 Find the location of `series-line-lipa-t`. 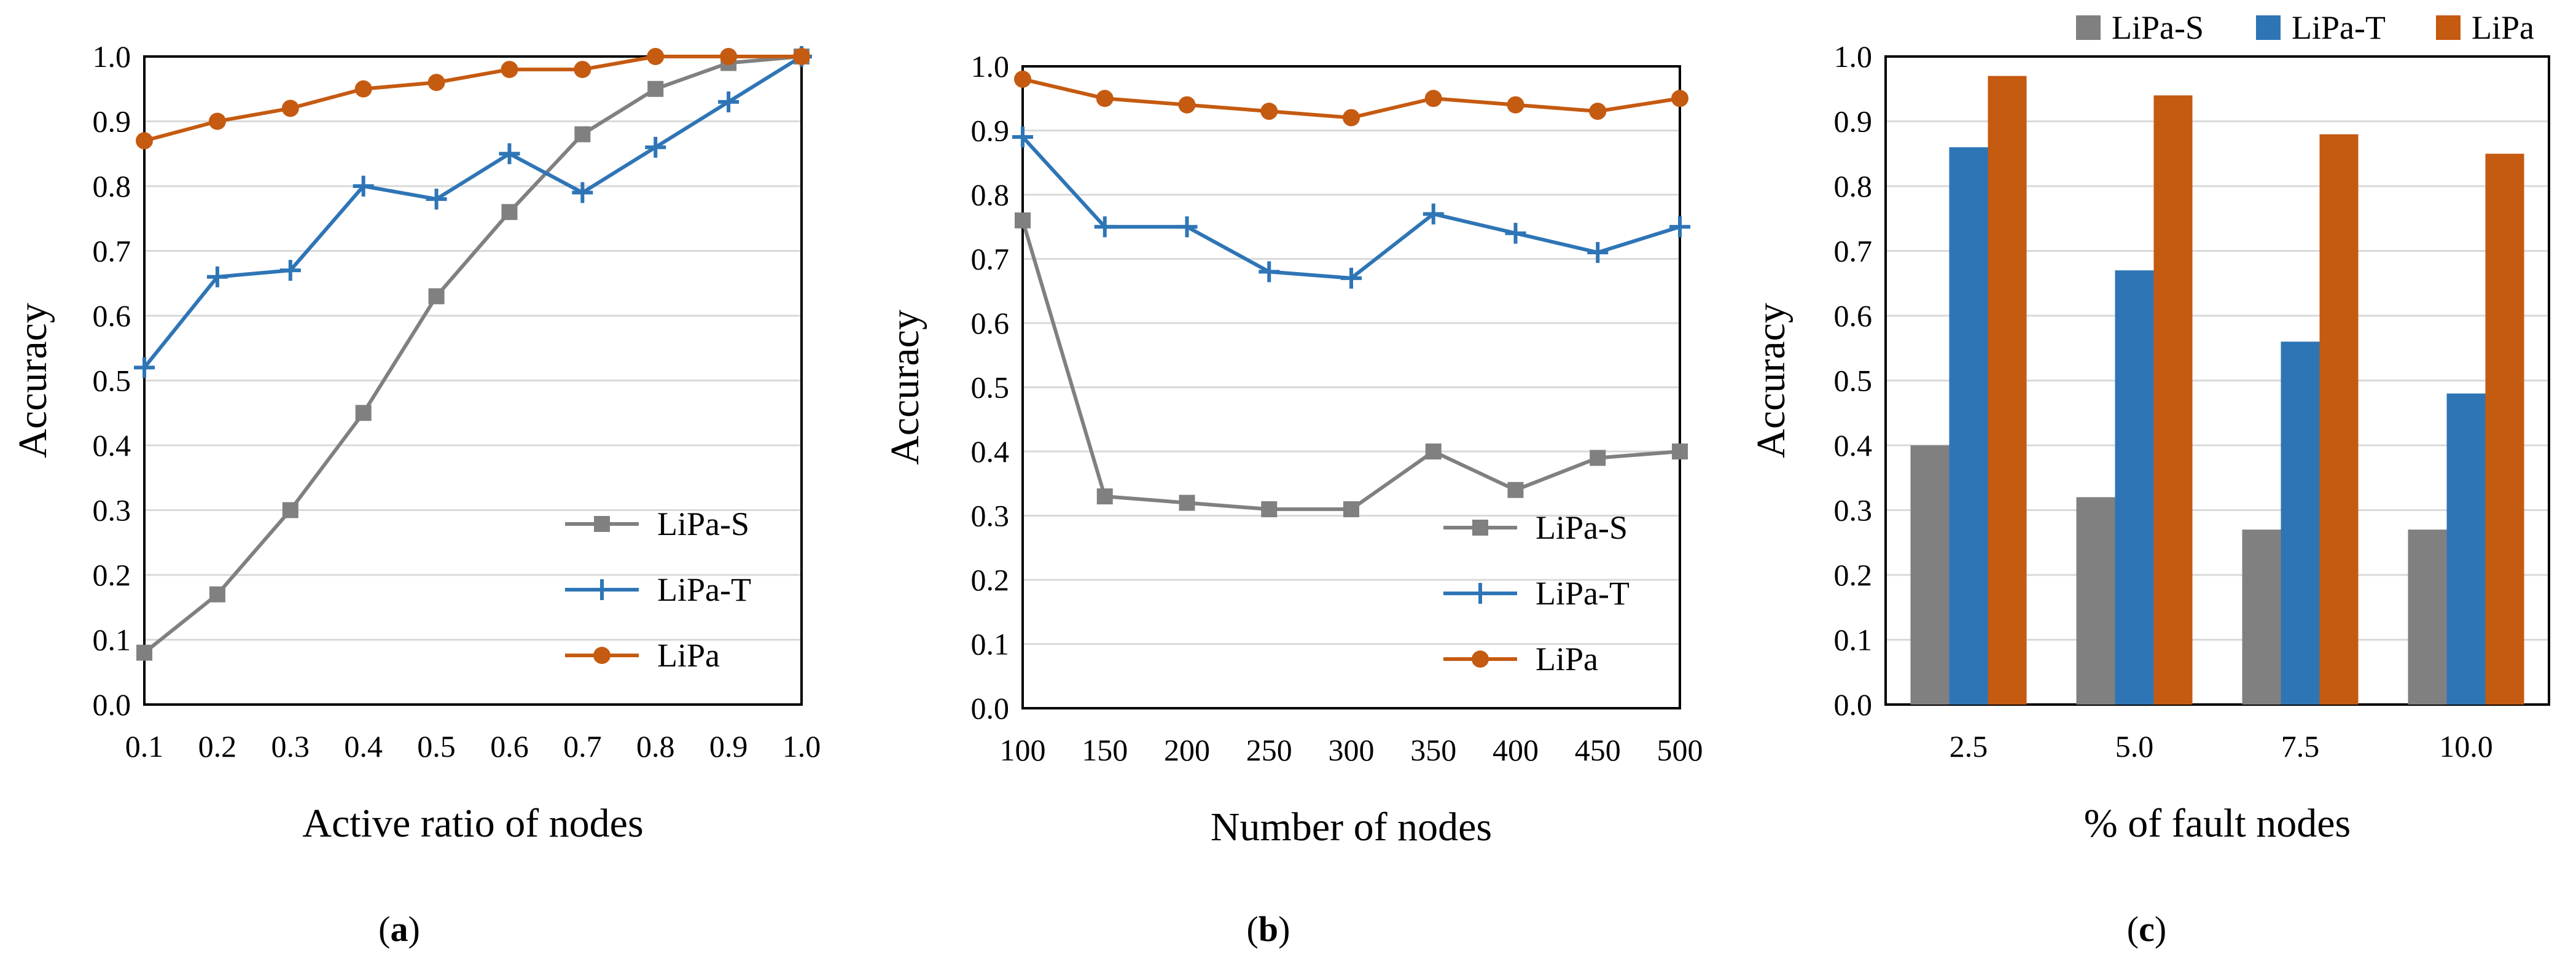

series-line-lipa-t is located at coordinates (472, 212).